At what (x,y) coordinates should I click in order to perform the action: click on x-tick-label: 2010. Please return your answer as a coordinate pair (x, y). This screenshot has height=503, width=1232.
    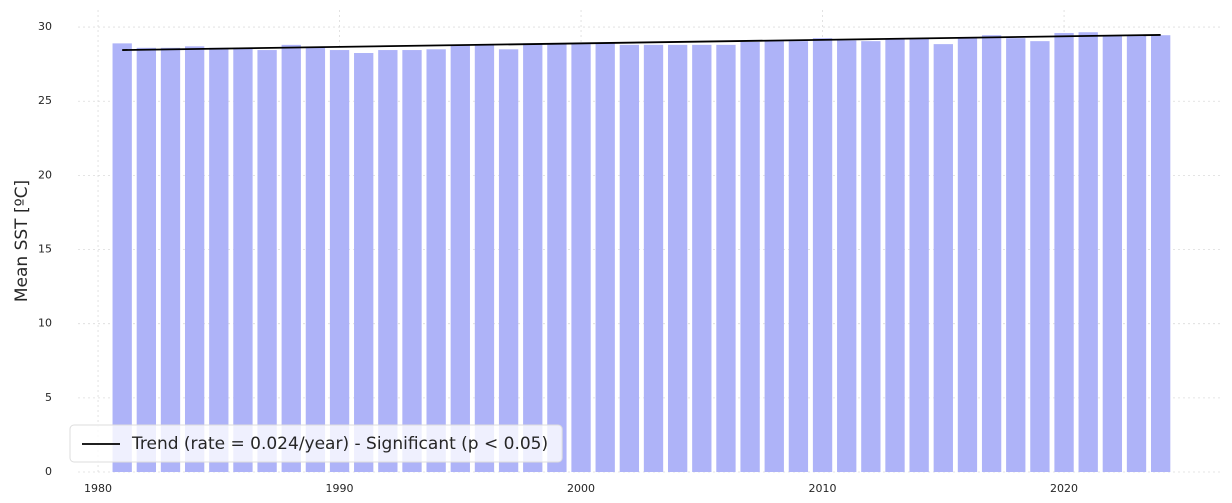
    Looking at the image, I should click on (823, 488).